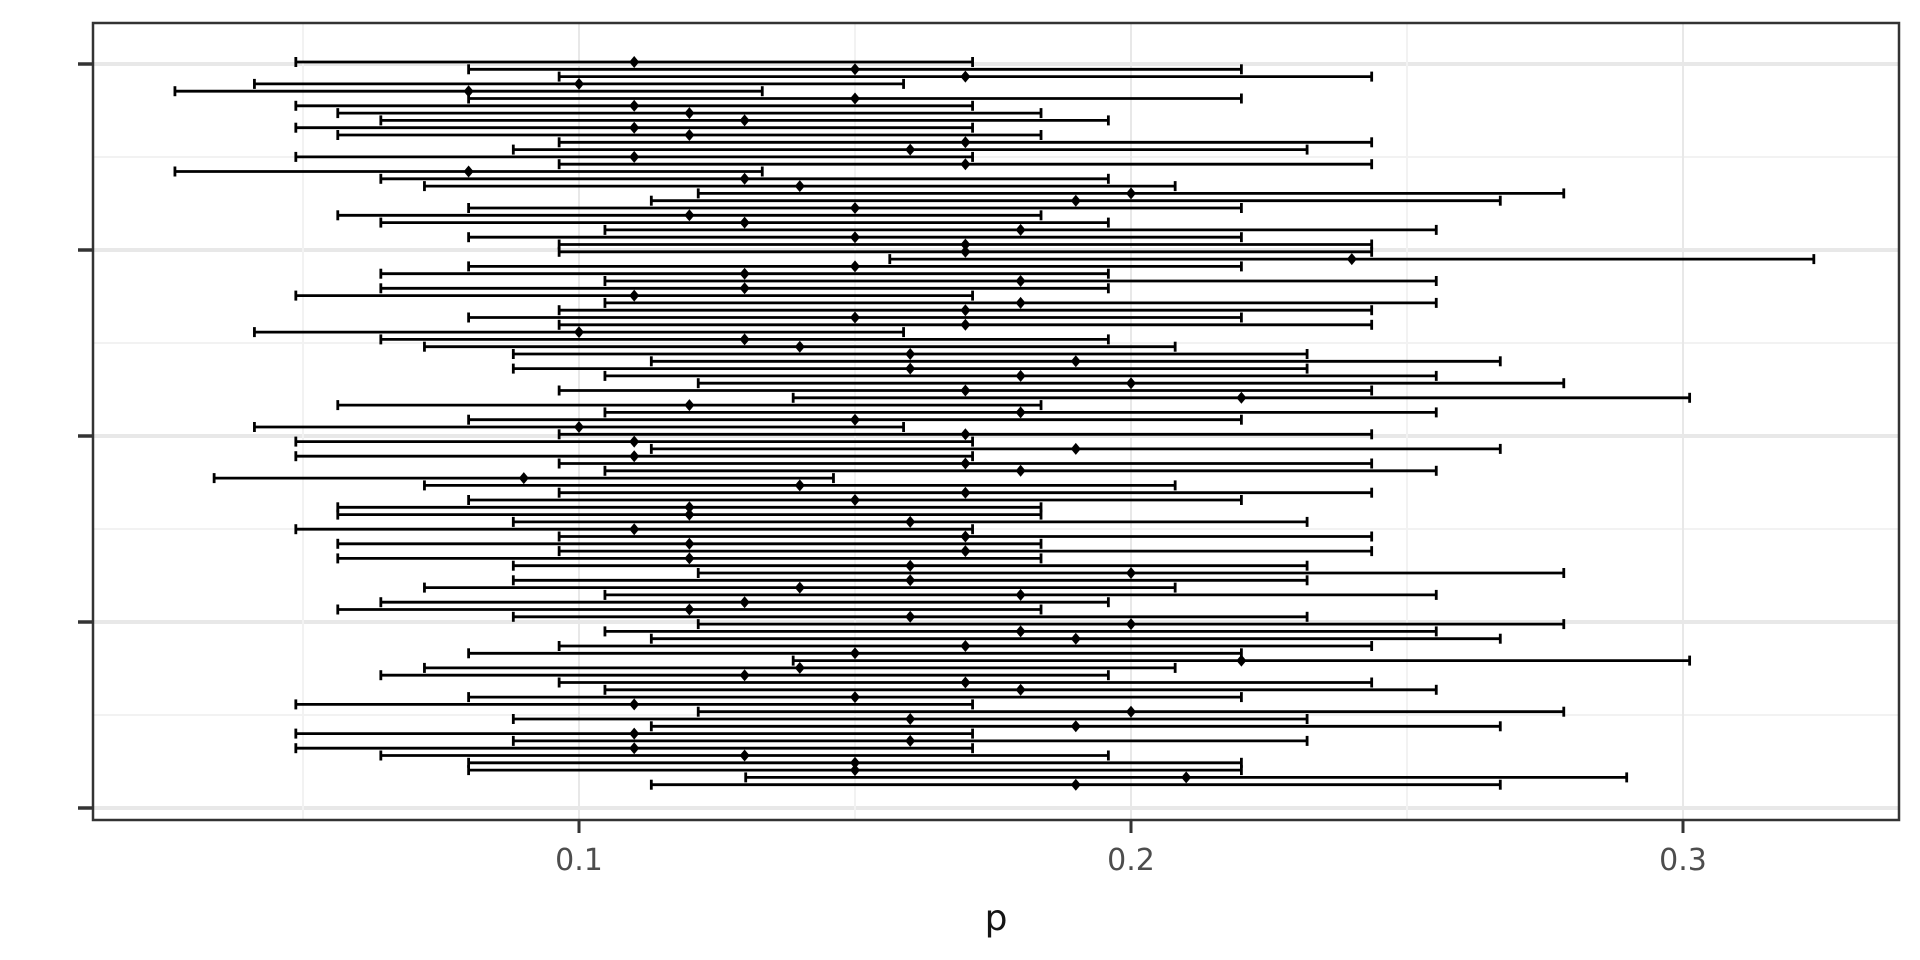  Describe the element at coordinates (1683, 860) in the screenshot. I see `x-tick-label: 0.3` at that location.